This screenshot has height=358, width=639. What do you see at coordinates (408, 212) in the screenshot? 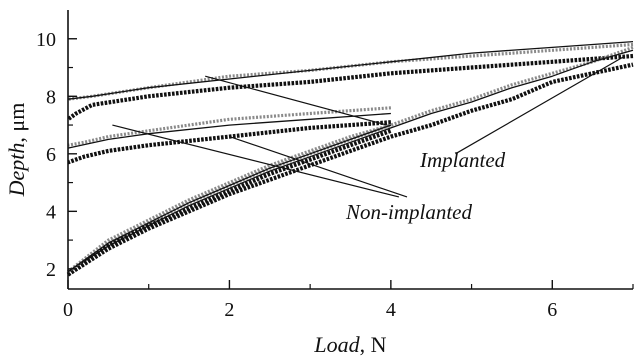
I see `annotation-non-implanted: Non-implanted` at bounding box center [408, 212].